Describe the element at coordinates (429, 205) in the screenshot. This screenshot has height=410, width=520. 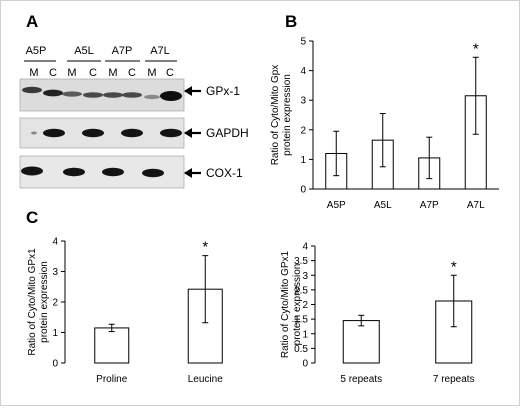
I see `x-tick-label: A7P` at that location.